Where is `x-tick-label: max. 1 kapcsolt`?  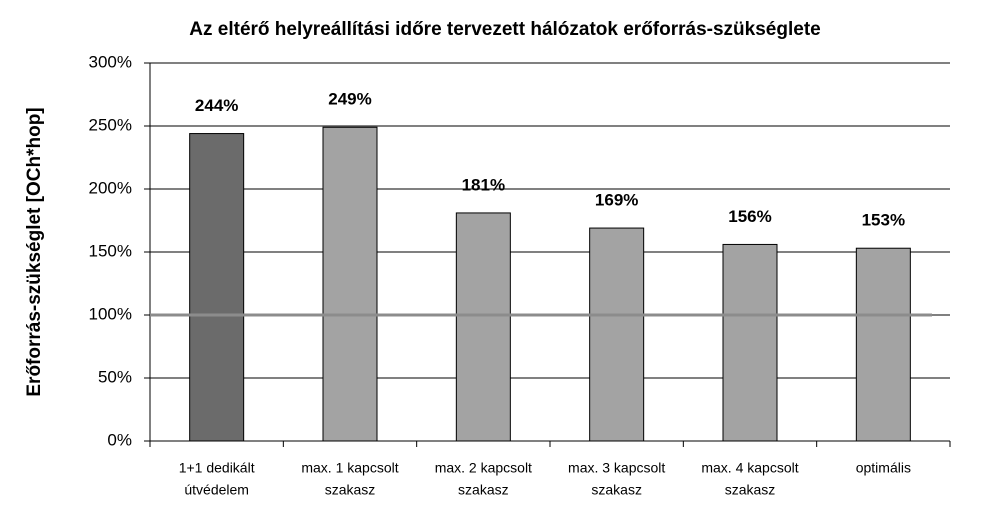
x-tick-label: max. 1 kapcsolt is located at coordinates (349, 468).